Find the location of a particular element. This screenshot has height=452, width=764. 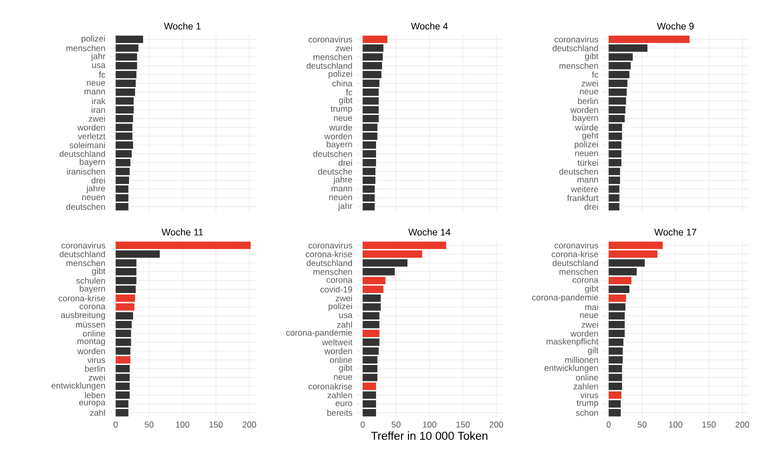

y-tick-label: würde is located at coordinates (586, 127).